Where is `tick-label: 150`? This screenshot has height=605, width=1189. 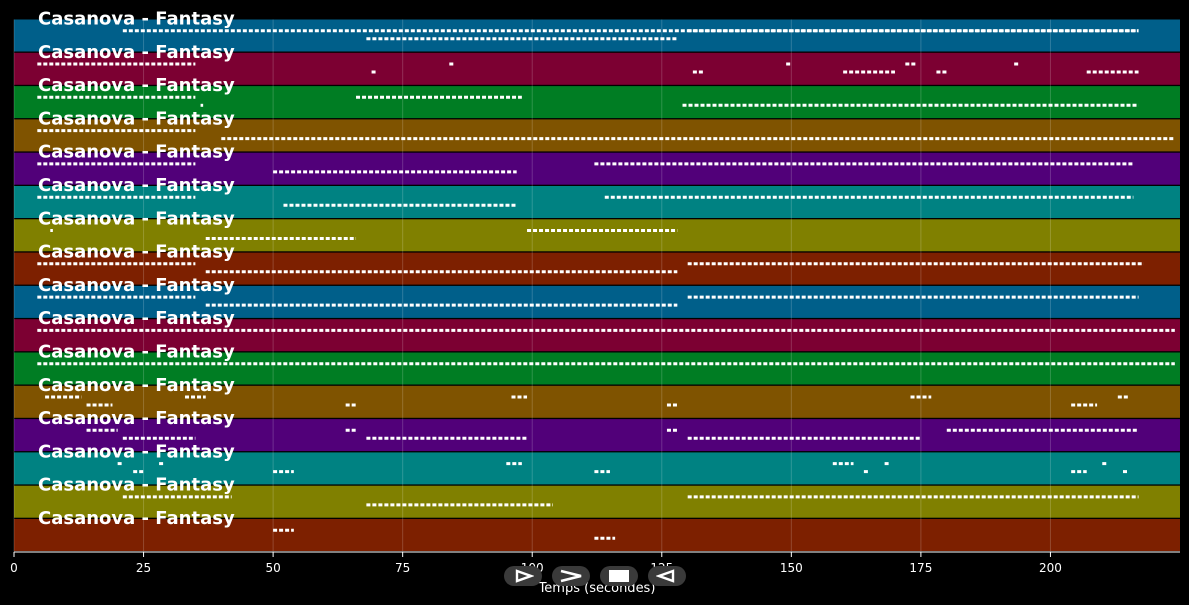 tick-label: 150 is located at coordinates (791, 568).